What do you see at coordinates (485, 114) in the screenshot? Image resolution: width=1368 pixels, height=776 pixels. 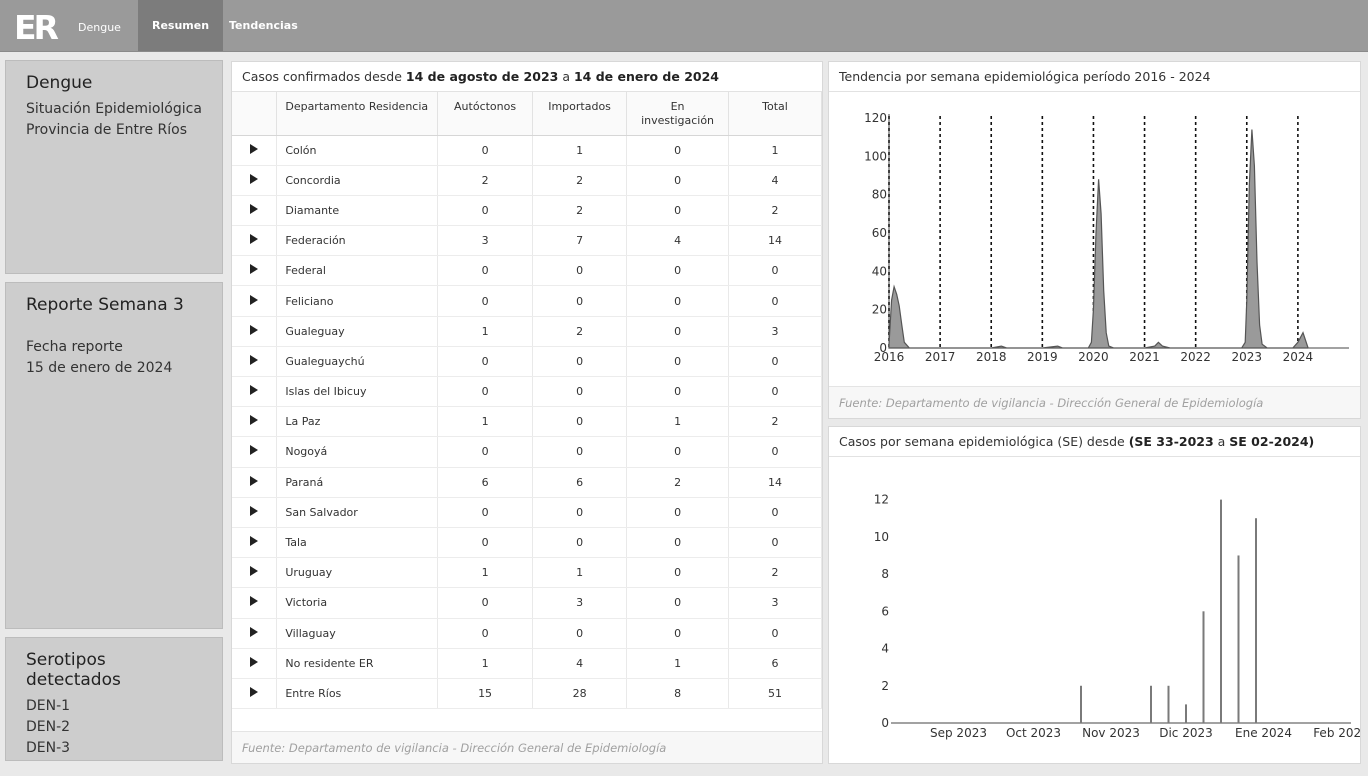 I see `column-header-autoctonos: Autóctonos` at bounding box center [485, 114].